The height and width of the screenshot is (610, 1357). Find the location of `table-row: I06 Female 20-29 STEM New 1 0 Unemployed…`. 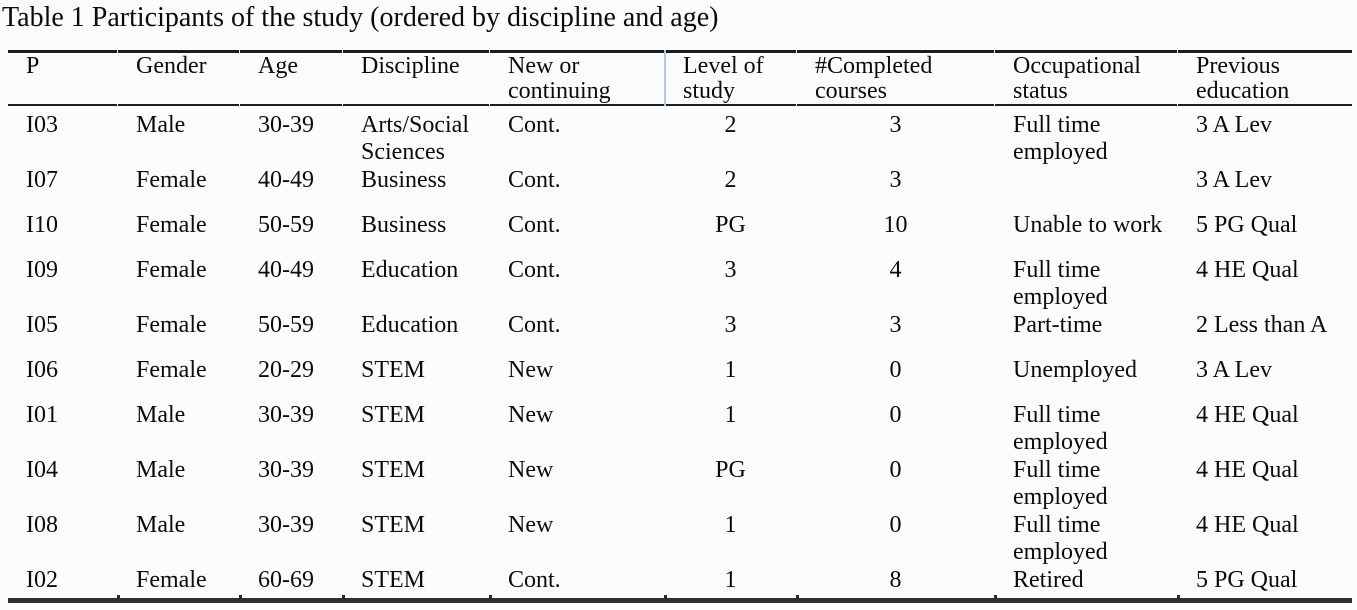

table-row: I06 Female 20-29 STEM New 1 0 Unemployed… is located at coordinates (680, 373).